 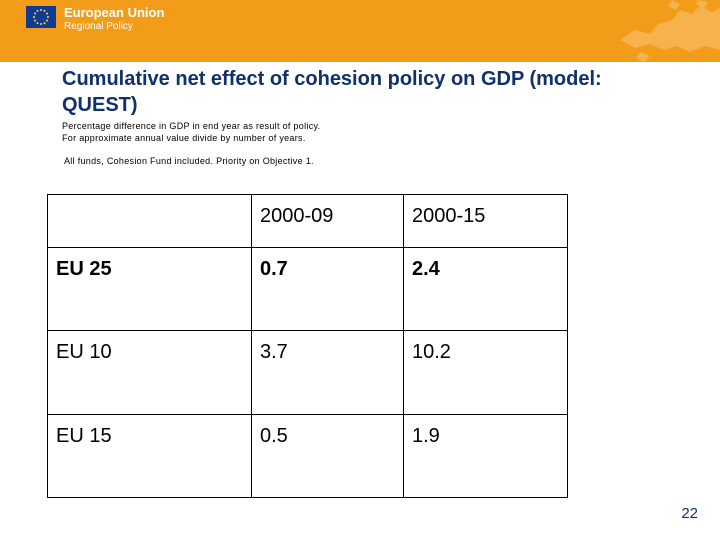 What do you see at coordinates (149, 456) in the screenshot?
I see `row-label: EU 15` at bounding box center [149, 456].